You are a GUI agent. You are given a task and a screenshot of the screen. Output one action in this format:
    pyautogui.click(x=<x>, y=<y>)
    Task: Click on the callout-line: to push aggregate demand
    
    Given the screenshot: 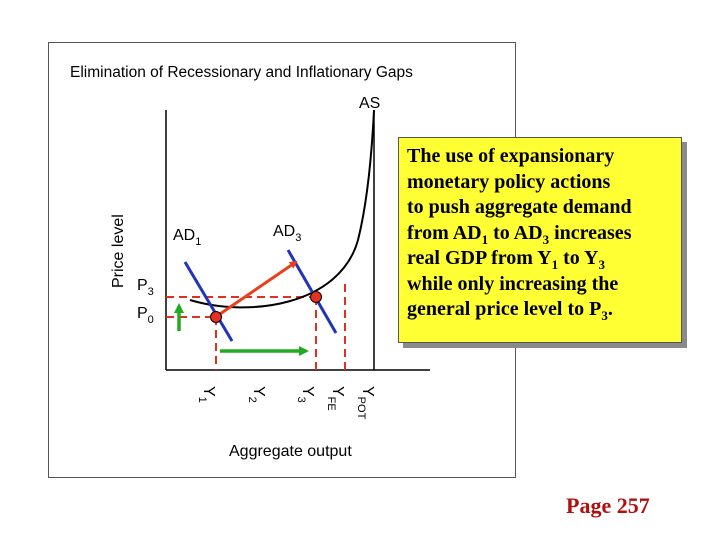 What is the action you would take?
    pyautogui.click(x=519, y=207)
    